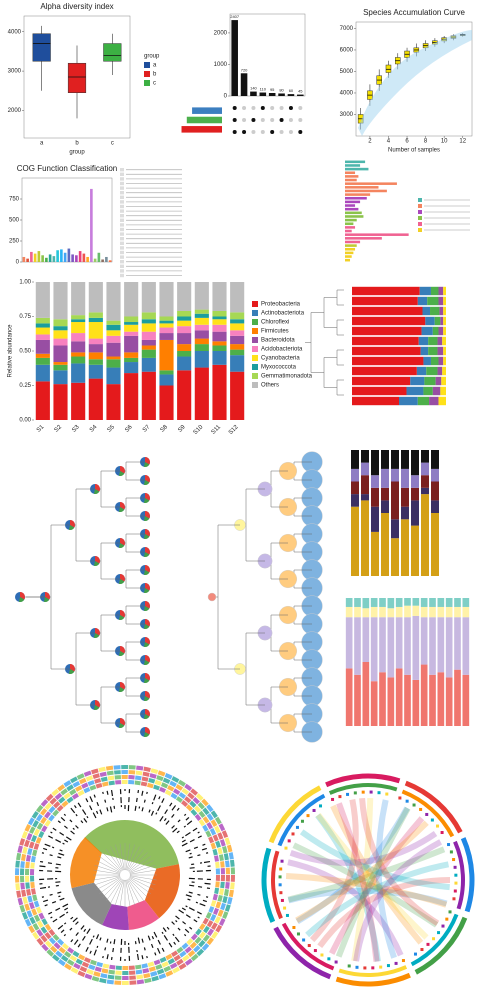 The width and height of the screenshot is (488, 1000). Describe the element at coordinates (221, 65) in the screenshot. I see `y-tick-label: 1000` at that location.